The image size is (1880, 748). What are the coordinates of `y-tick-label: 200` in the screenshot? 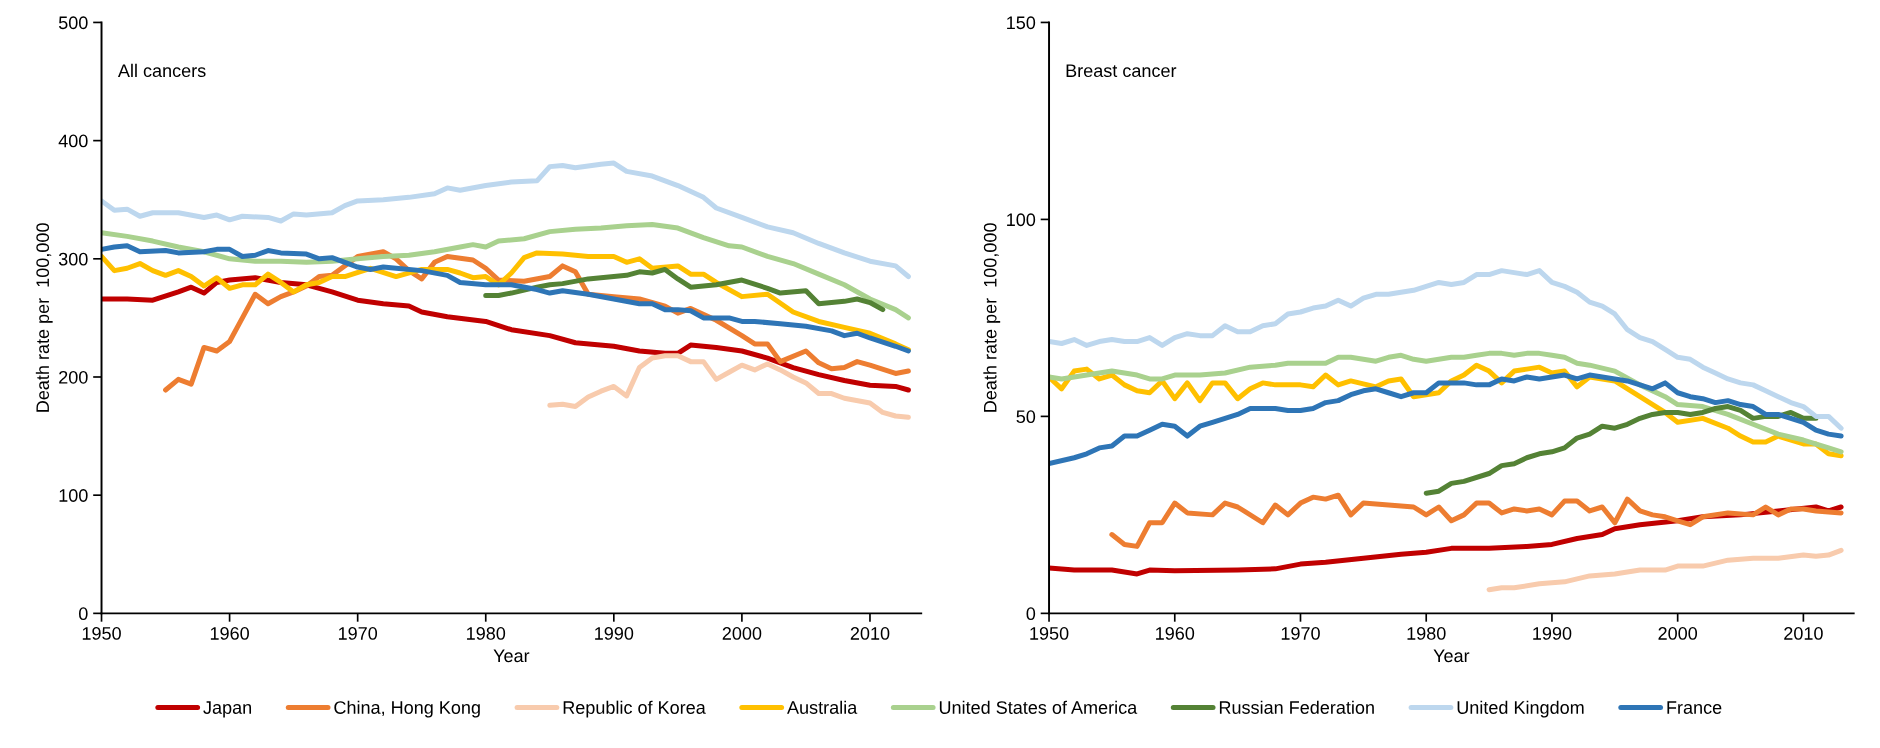 It's located at (73, 377).